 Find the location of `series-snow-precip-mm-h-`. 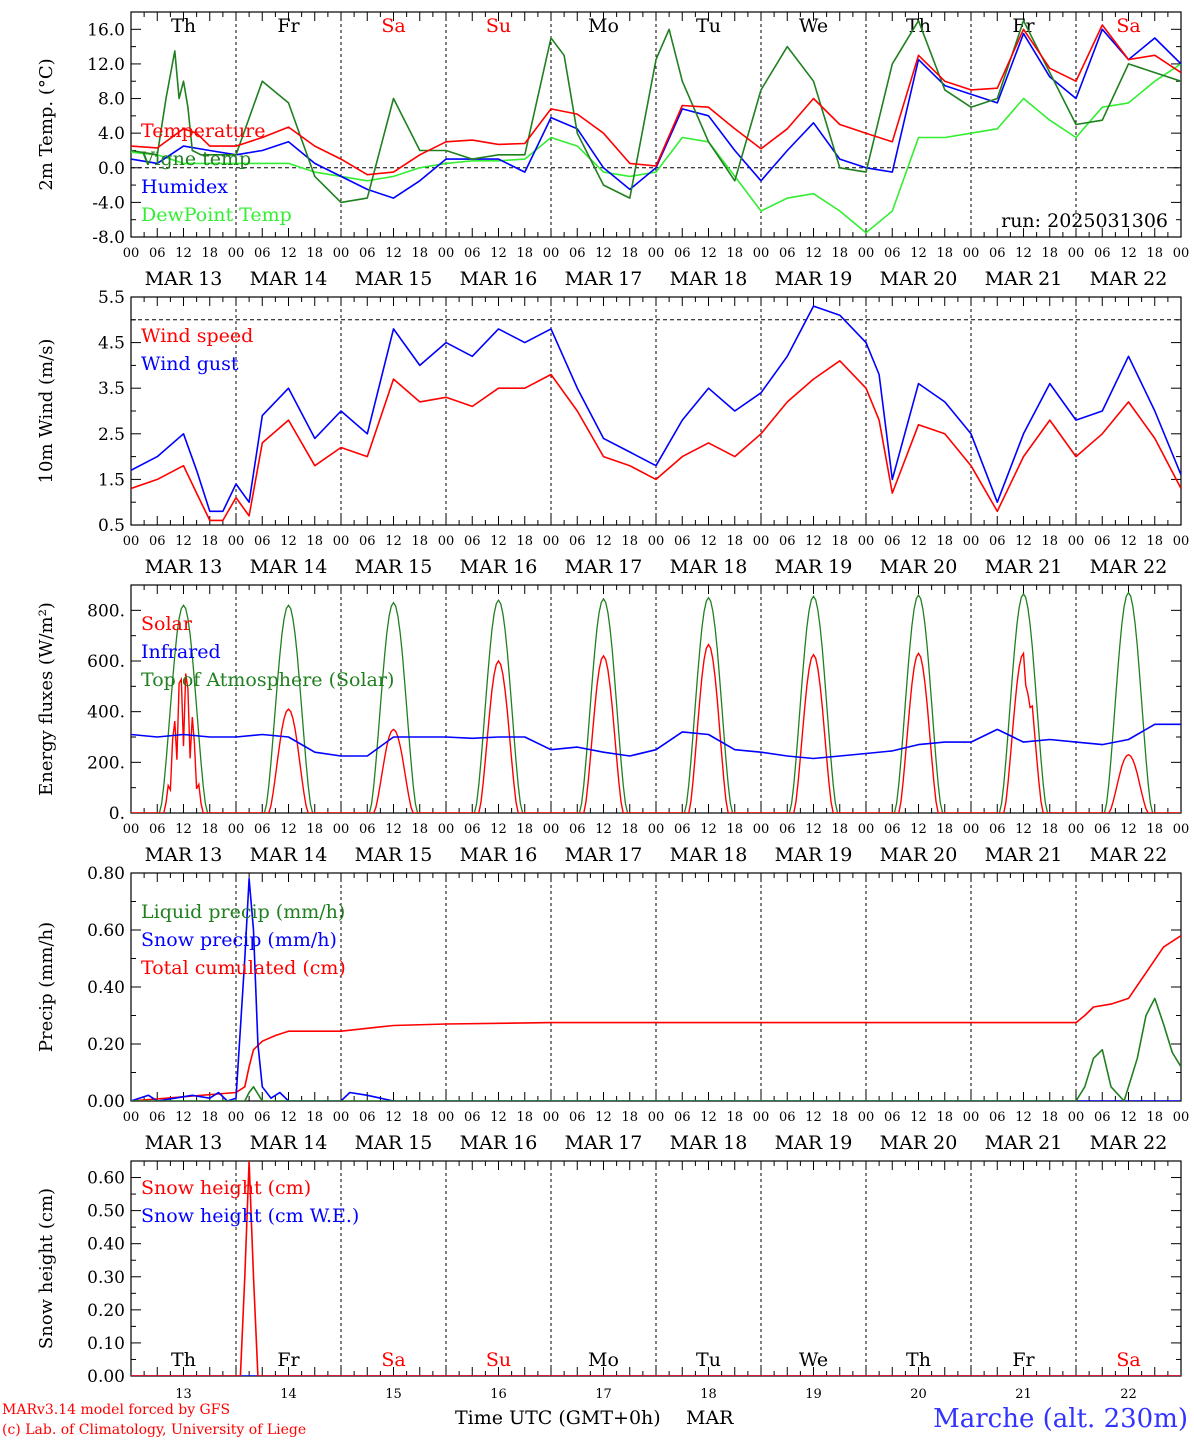

series-snow-precip-mm-h- is located at coordinates (656, 989).